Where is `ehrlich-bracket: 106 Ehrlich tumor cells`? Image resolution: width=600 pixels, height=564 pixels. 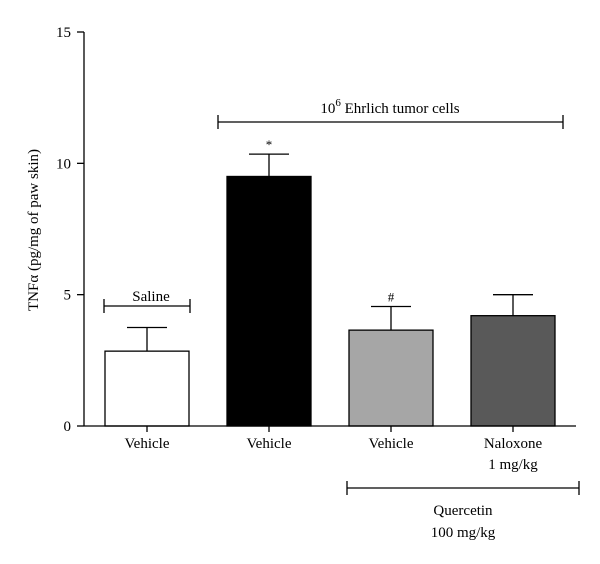 ehrlich-bracket: 106 Ehrlich tumor cells is located at coordinates (390, 113).